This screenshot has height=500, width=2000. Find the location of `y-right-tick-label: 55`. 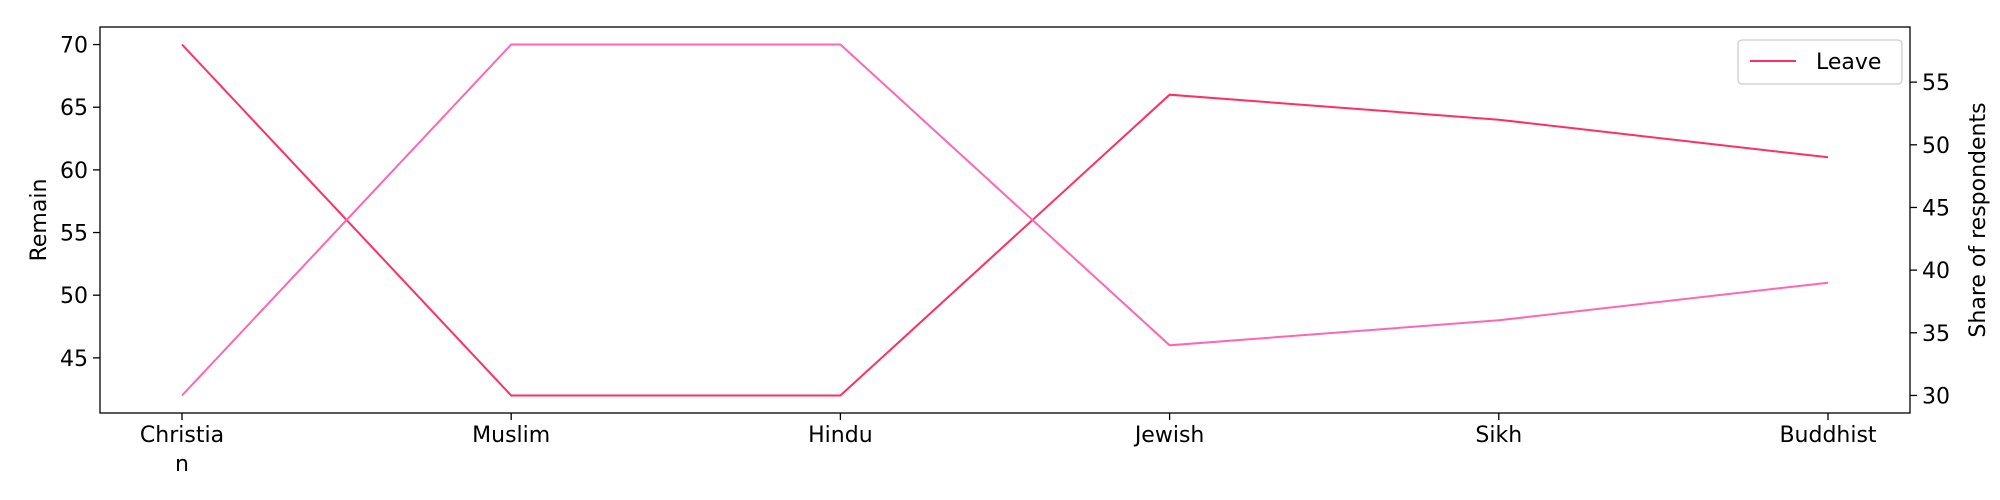

y-right-tick-label: 55 is located at coordinates (1936, 83).